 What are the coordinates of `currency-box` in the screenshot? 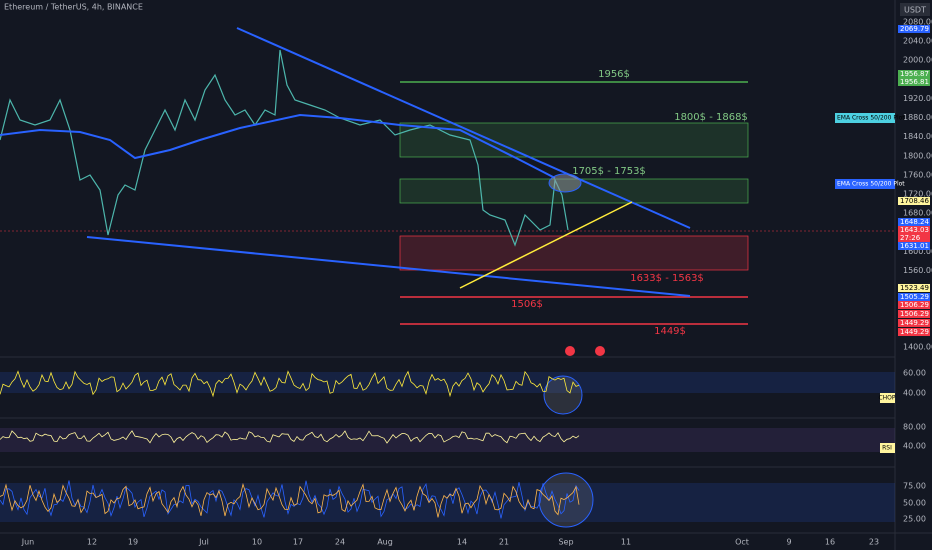 It's located at (915, 9).